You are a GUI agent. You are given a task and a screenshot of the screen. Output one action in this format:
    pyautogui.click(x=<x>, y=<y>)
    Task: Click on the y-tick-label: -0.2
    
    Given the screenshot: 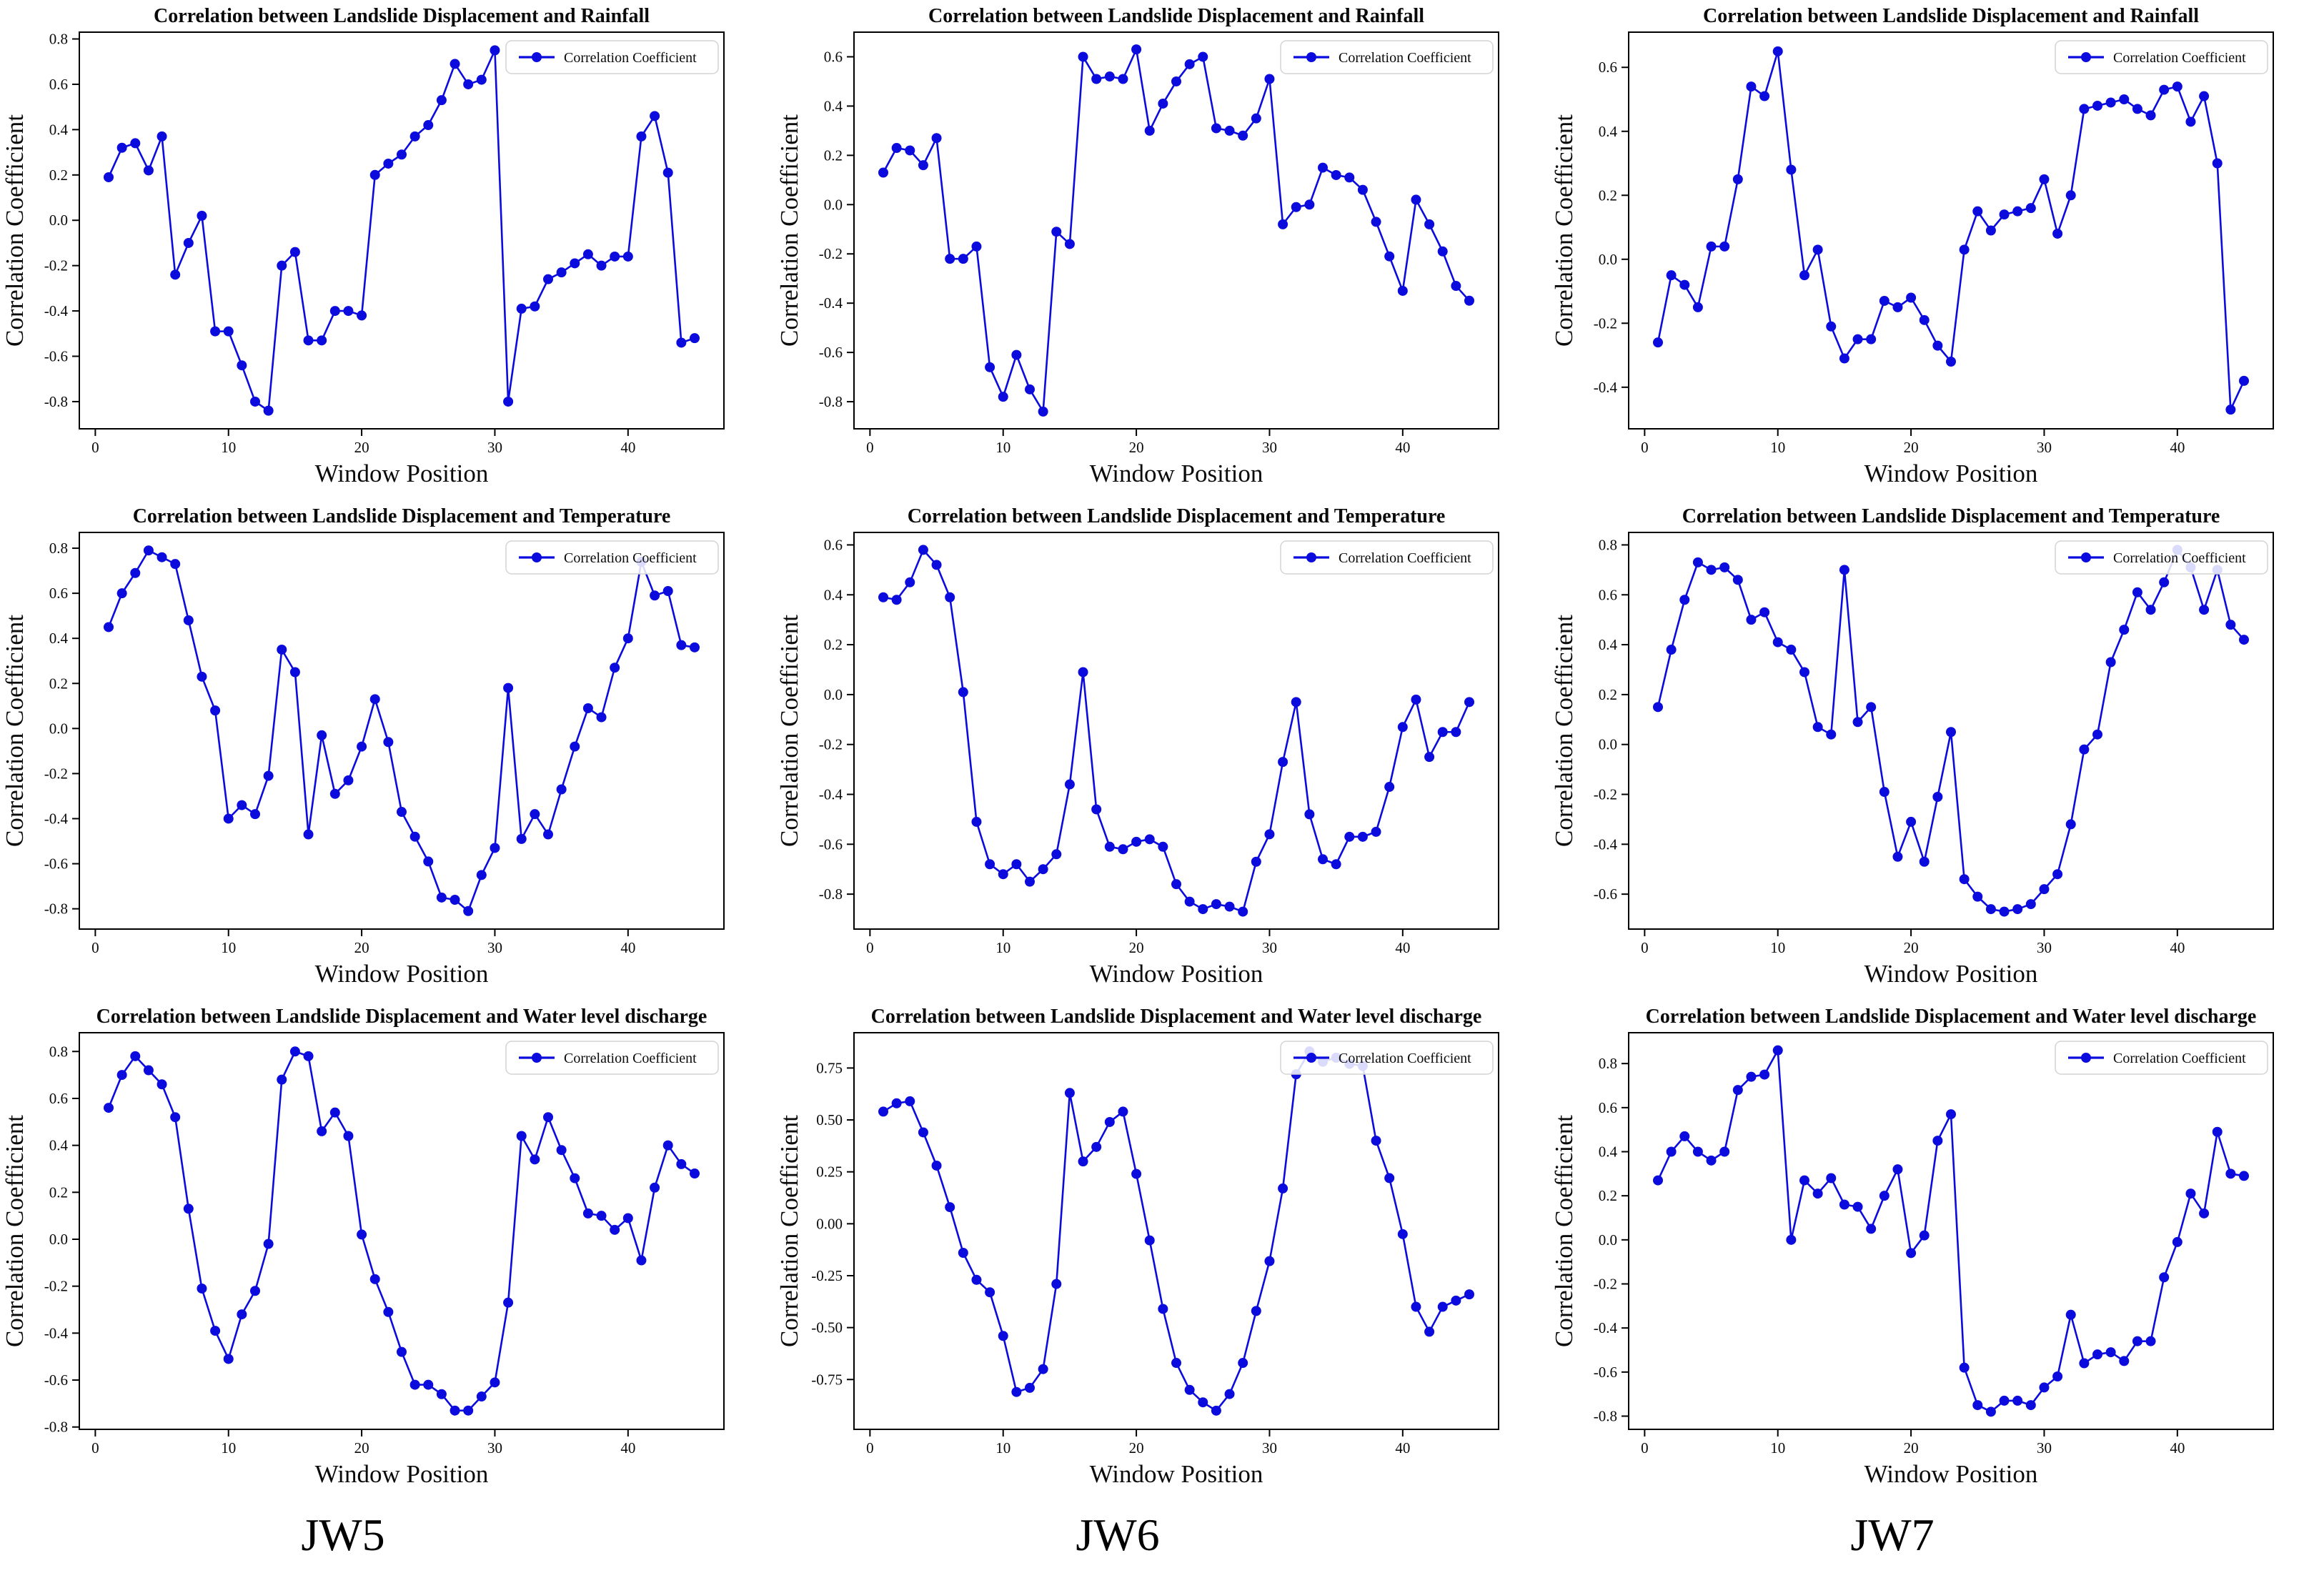 What is the action you would take?
    pyautogui.click(x=1605, y=323)
    